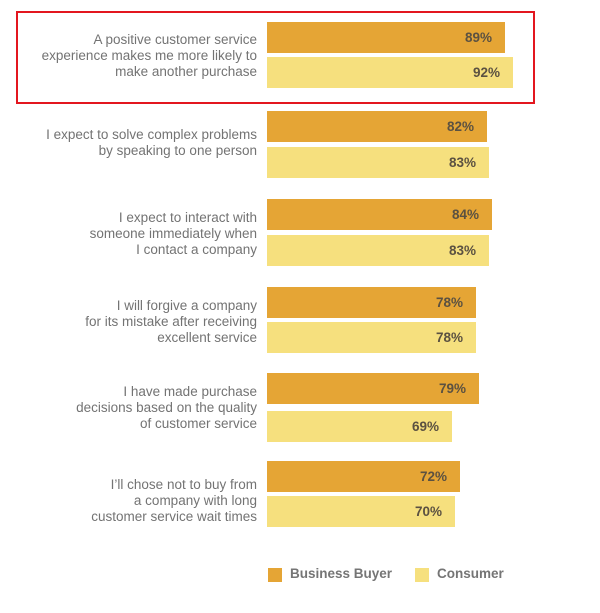 This screenshot has height=613, width=600. What do you see at coordinates (175, 39) in the screenshot?
I see `label-line: A positive customer service` at bounding box center [175, 39].